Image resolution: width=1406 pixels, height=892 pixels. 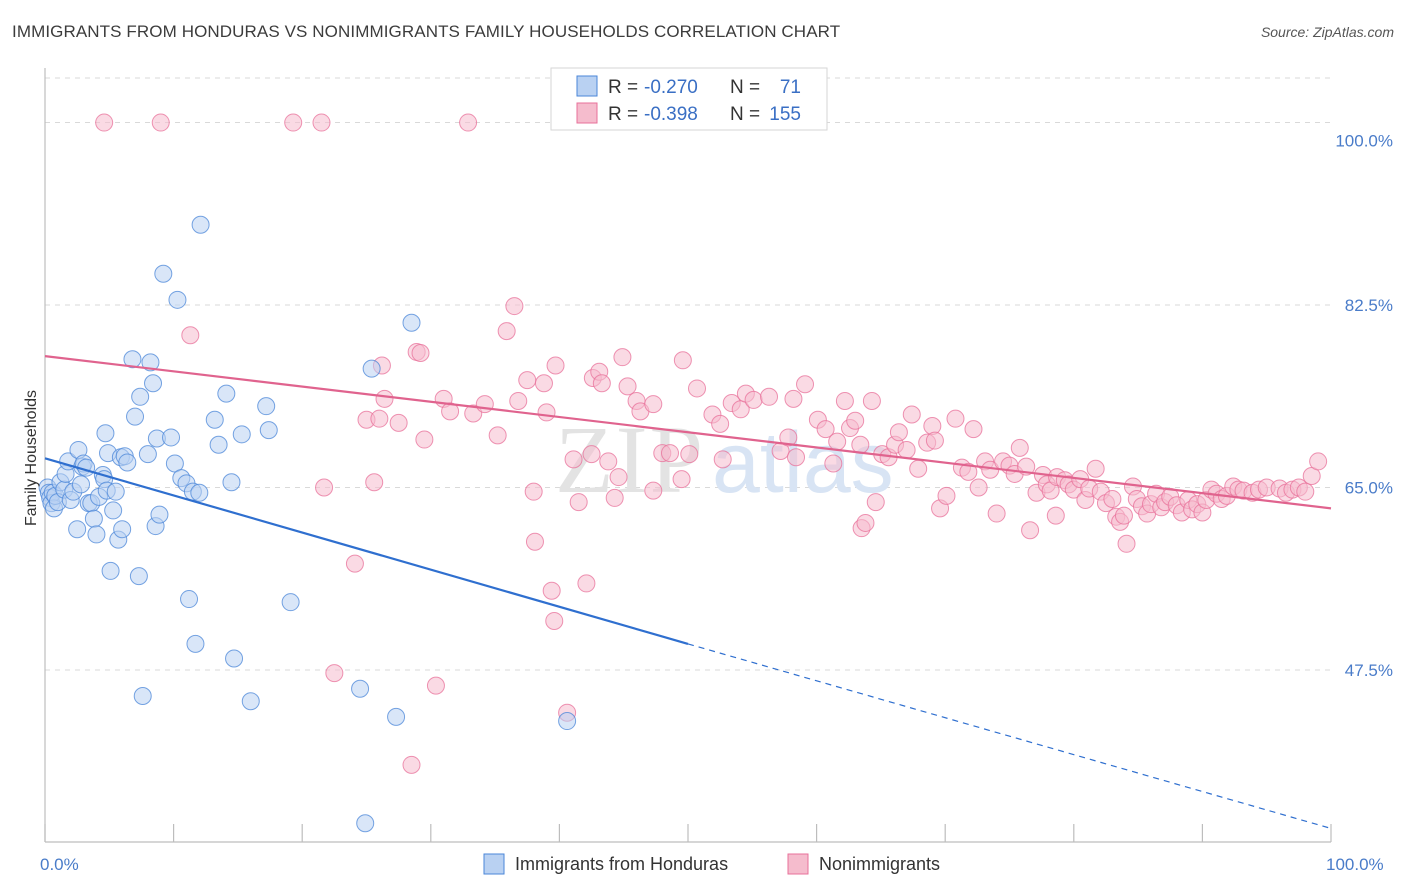 What do you see at coordinates (790, 87) in the screenshot?
I see `legend-n-value-1: 71` at bounding box center [790, 87].